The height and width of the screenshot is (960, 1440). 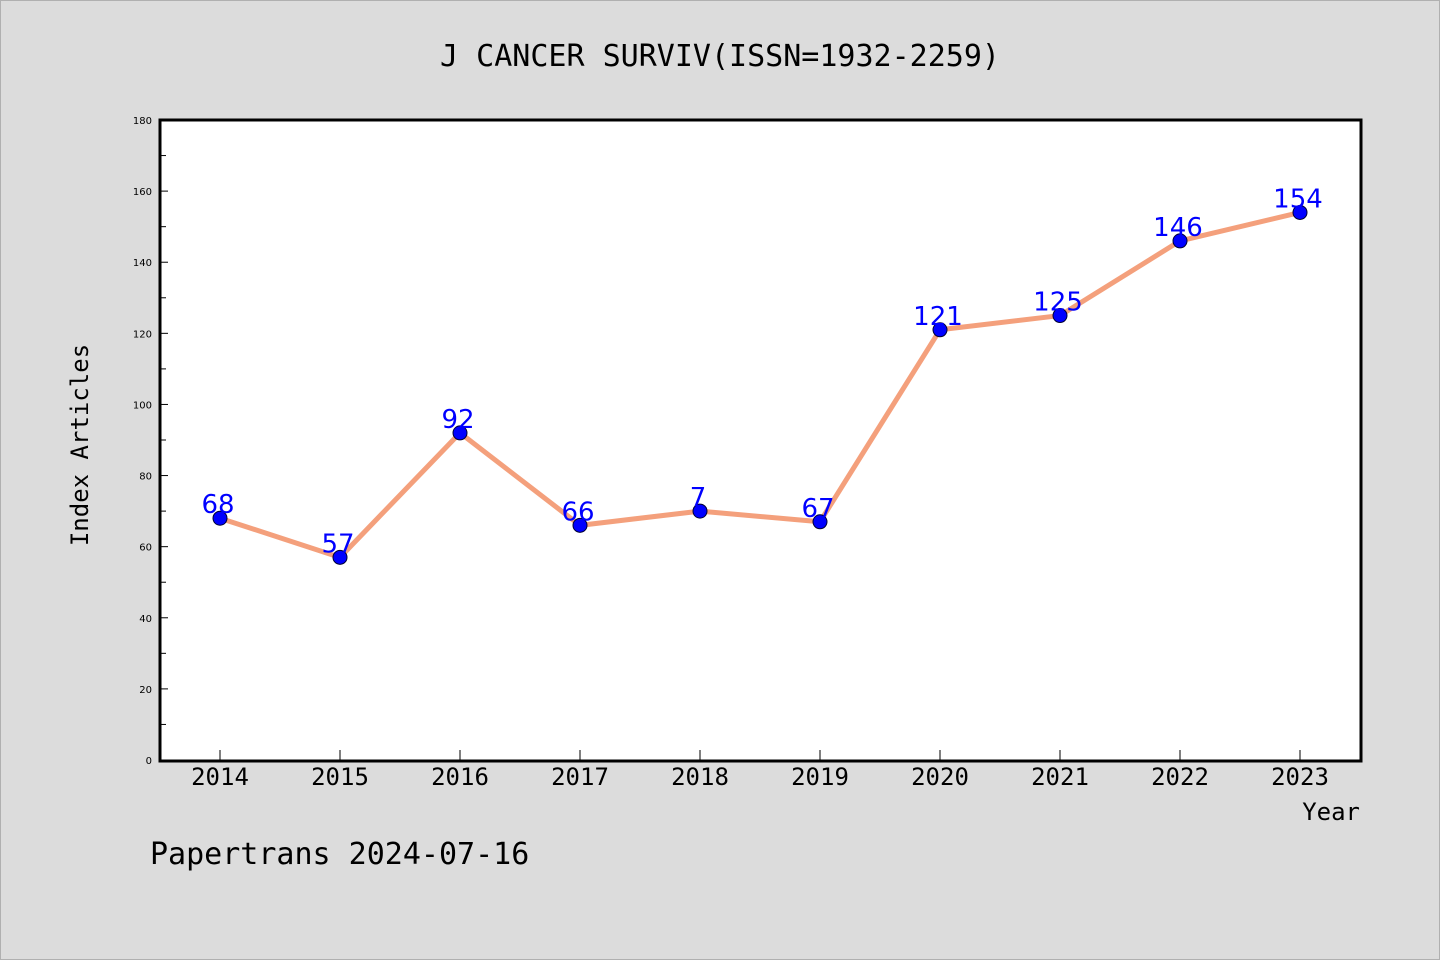 I want to click on y-tick-label: 160, so click(x=142, y=192).